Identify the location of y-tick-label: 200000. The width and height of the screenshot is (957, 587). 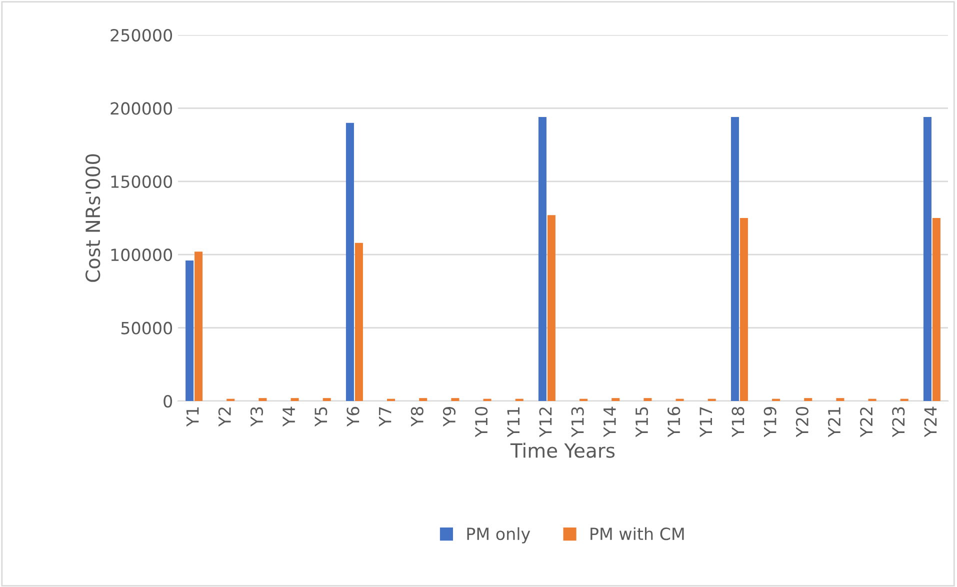
(141, 108).